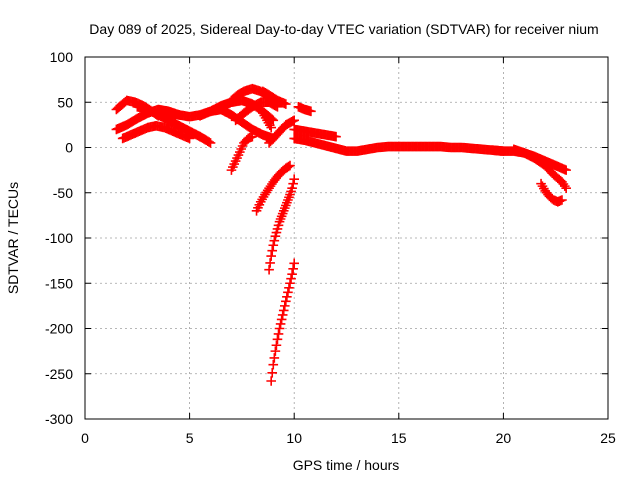  I want to click on y-tick-label: -200, so click(59, 329).